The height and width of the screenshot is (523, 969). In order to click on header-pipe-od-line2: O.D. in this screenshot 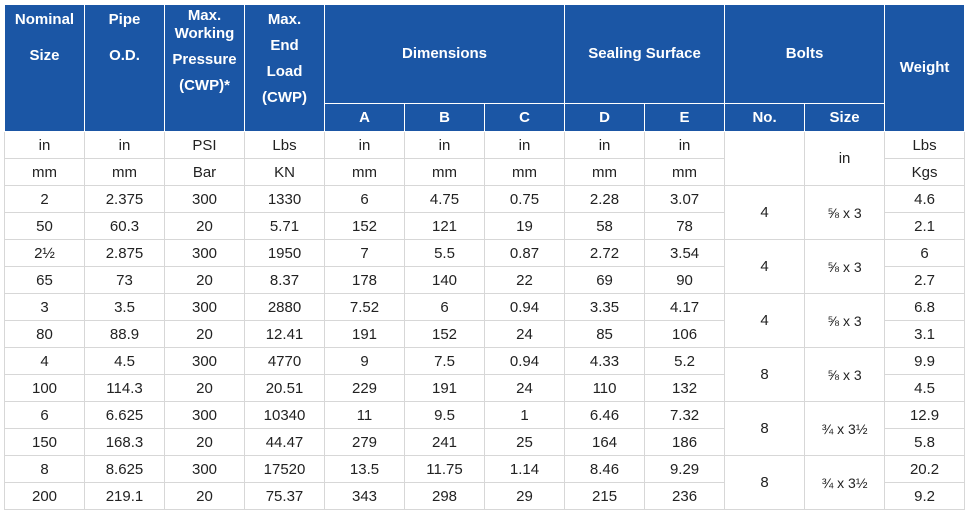, I will do `click(124, 55)`.